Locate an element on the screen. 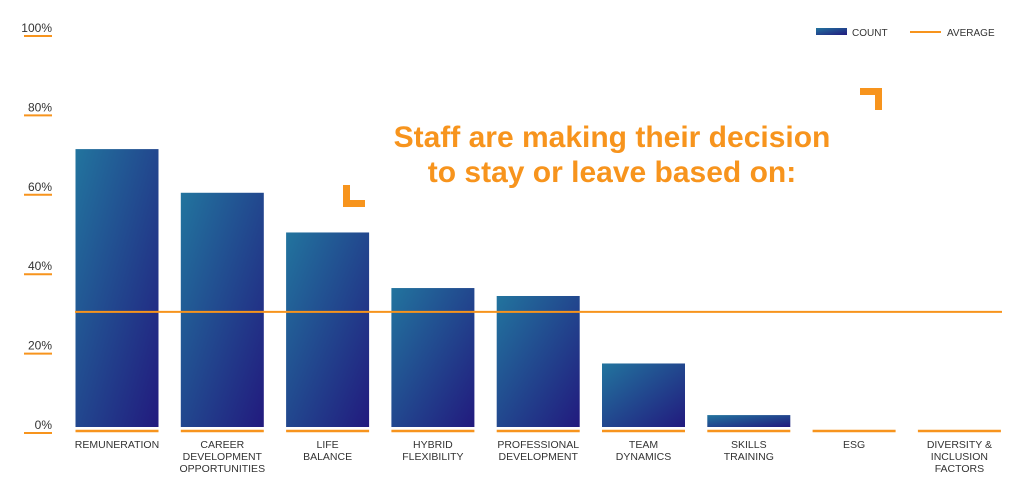 This screenshot has height=498, width=1024. x-tick-label: HYBRID is located at coordinates (433, 445).